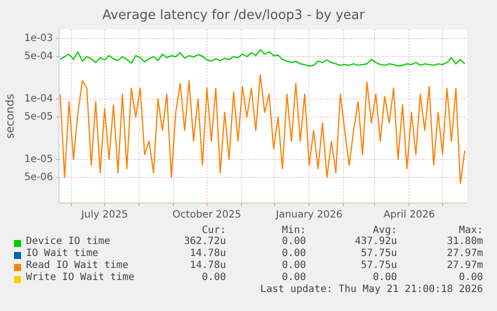 Image resolution: width=497 pixels, height=311 pixels. Describe the element at coordinates (68, 241) in the screenshot. I see `legend-label: Device IO time` at that location.